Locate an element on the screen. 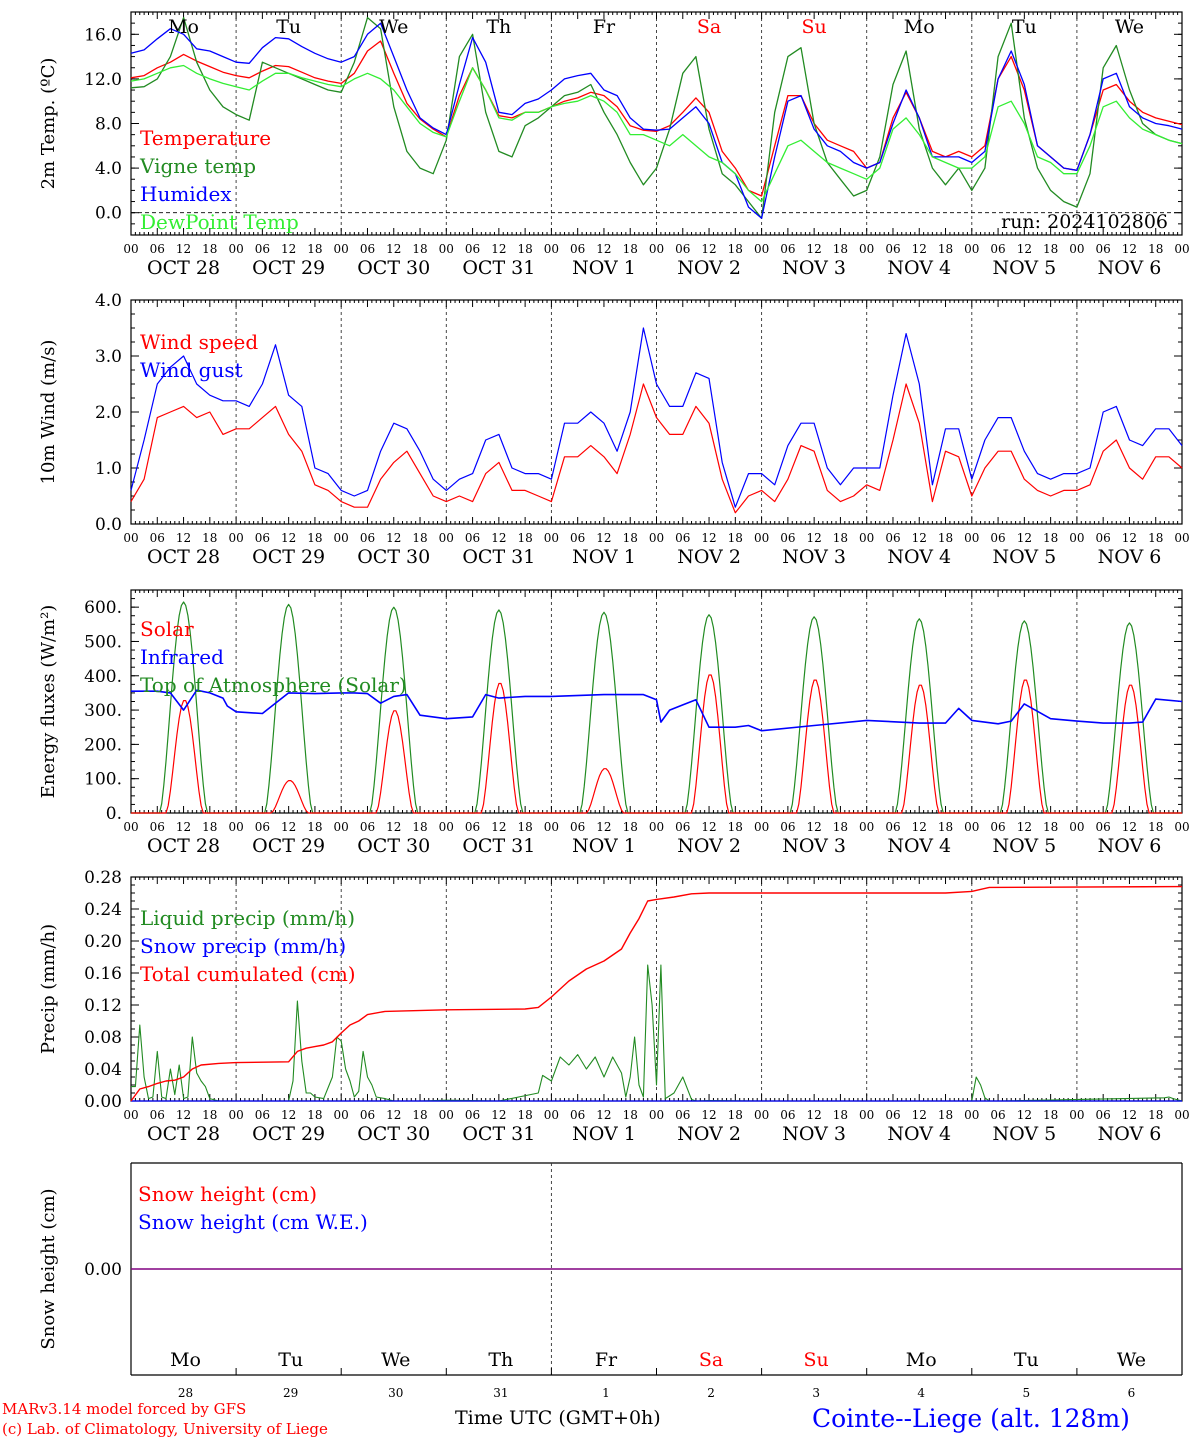 Image resolution: width=1194 pixels, height=1440 pixels. y-tick-label: 4.0 is located at coordinates (108, 169).